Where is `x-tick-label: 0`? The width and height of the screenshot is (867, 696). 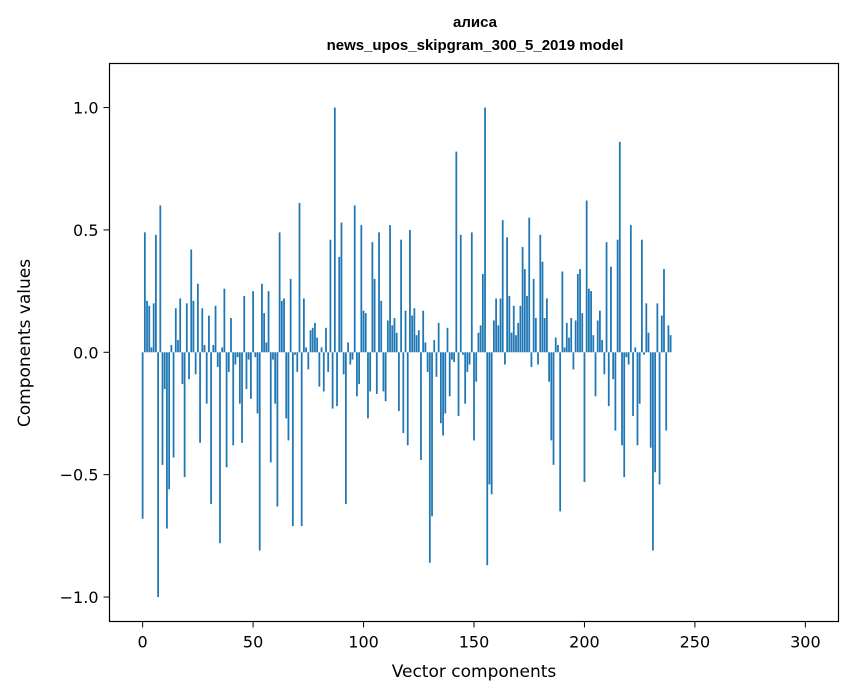 x-tick-label: 0 is located at coordinates (143, 642).